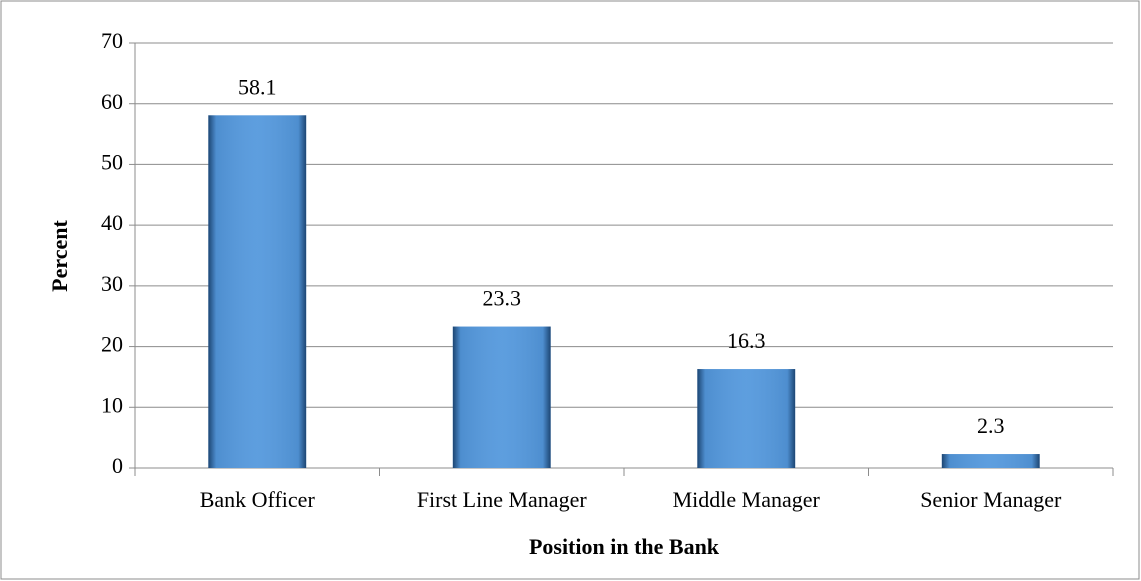 The height and width of the screenshot is (581, 1141). Describe the element at coordinates (991, 499) in the screenshot. I see `x-tick-label: Senior Manager` at that location.